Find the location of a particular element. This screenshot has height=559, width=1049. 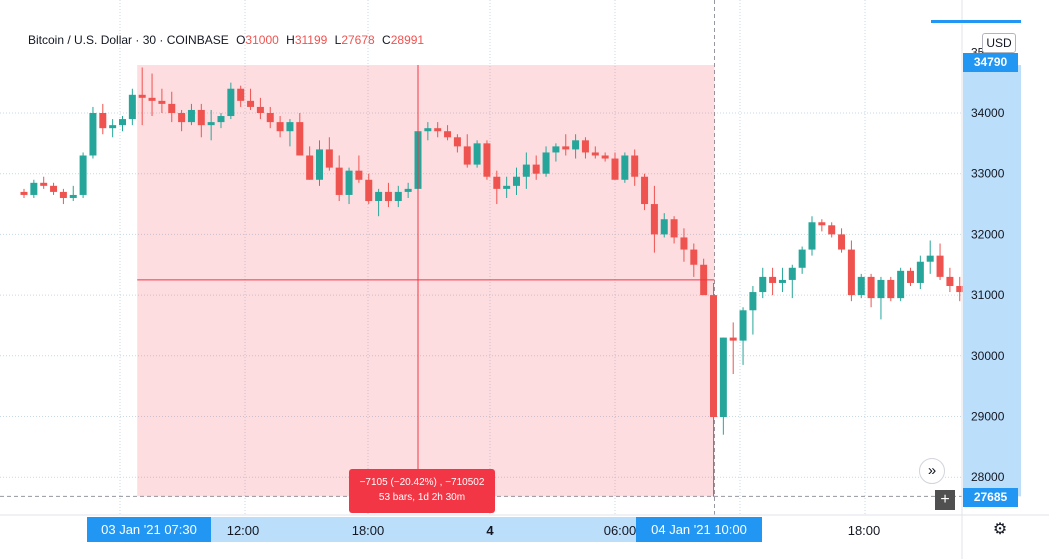

measure-bars: 53 bars, 1d 2h 30m is located at coordinates (422, 497).